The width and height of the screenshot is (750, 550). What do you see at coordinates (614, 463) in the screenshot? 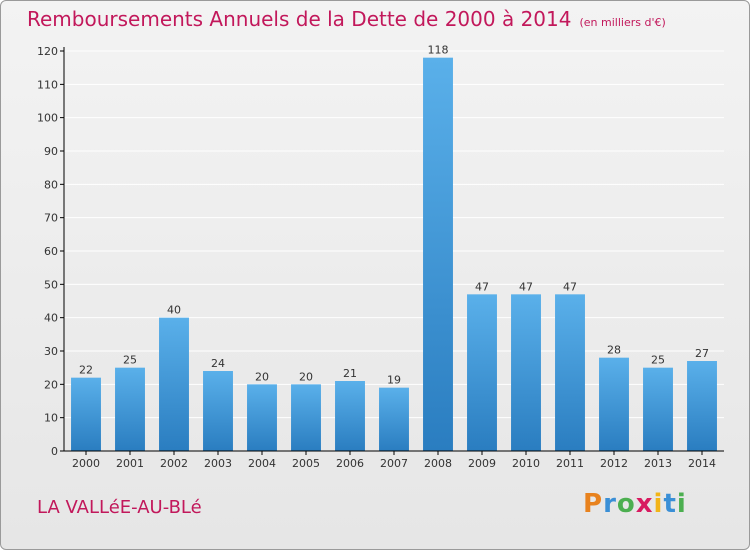
I see `x-tick-label: 2012` at bounding box center [614, 463].